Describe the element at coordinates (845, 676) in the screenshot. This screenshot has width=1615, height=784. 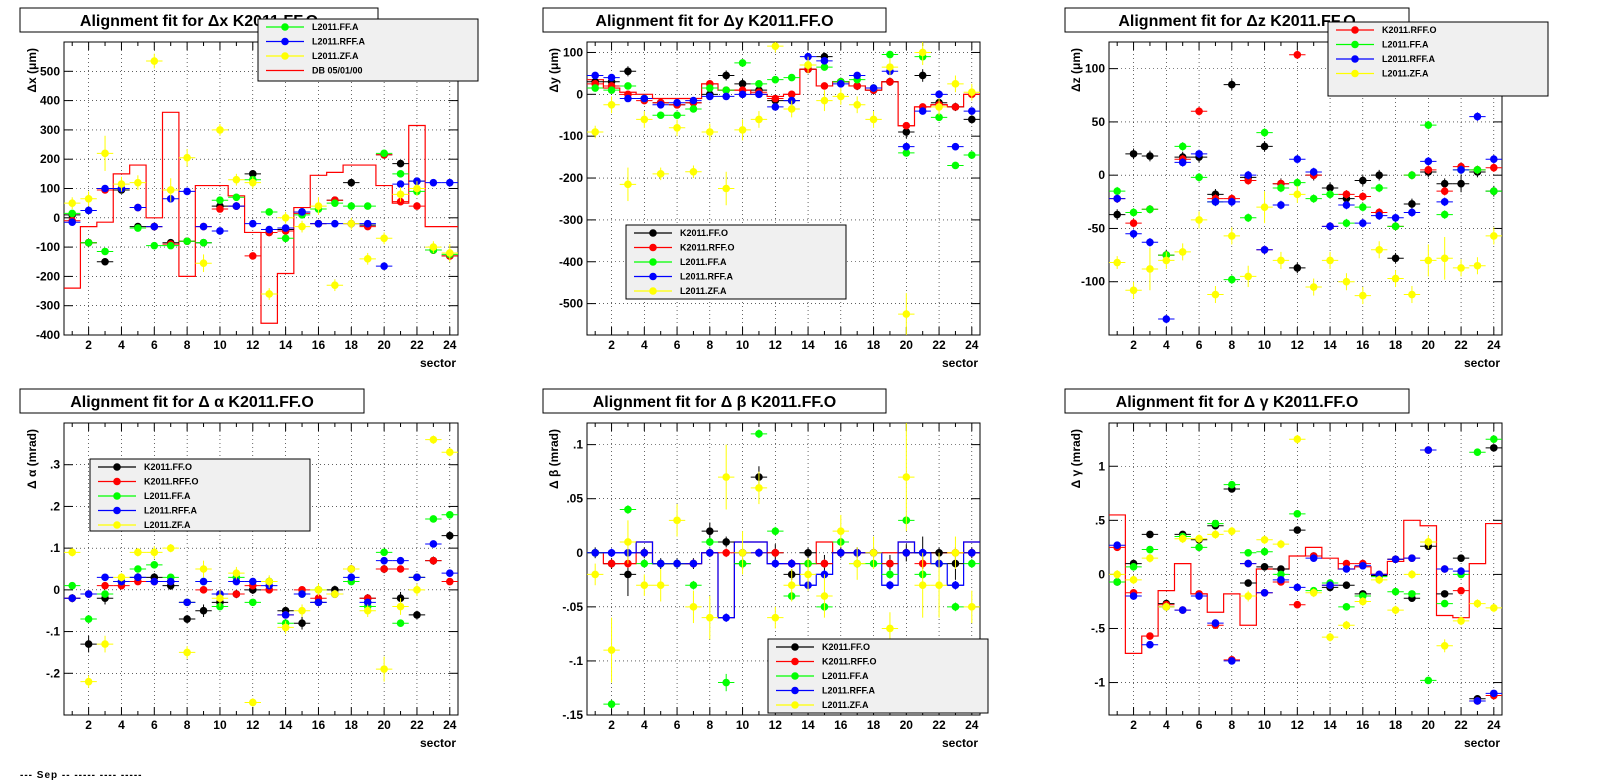
I see `legend-label: L2011.FF.A` at that location.